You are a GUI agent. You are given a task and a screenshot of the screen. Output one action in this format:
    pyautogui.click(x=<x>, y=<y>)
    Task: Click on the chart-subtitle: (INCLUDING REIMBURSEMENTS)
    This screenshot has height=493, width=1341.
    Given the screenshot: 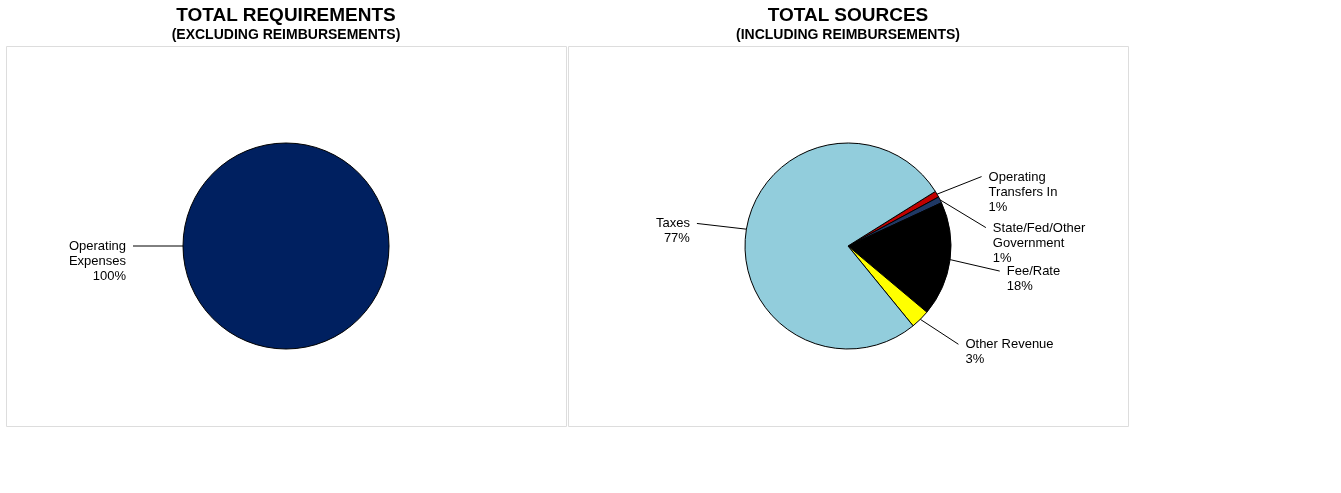 What is the action you would take?
    pyautogui.click(x=848, y=34)
    